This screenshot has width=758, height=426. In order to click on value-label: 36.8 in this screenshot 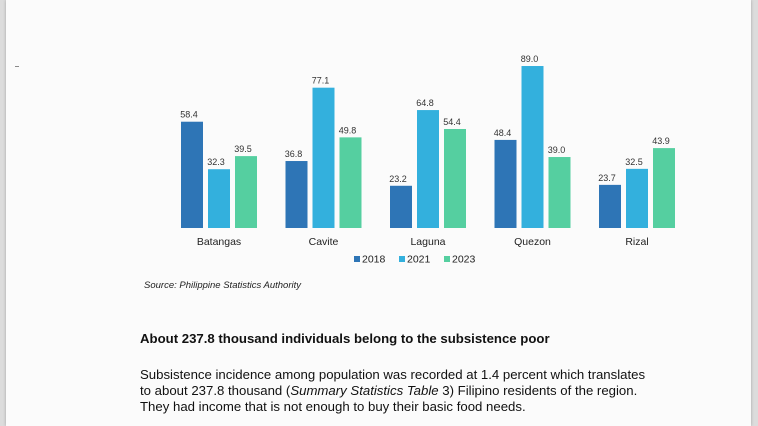, I will do `click(294, 154)`.